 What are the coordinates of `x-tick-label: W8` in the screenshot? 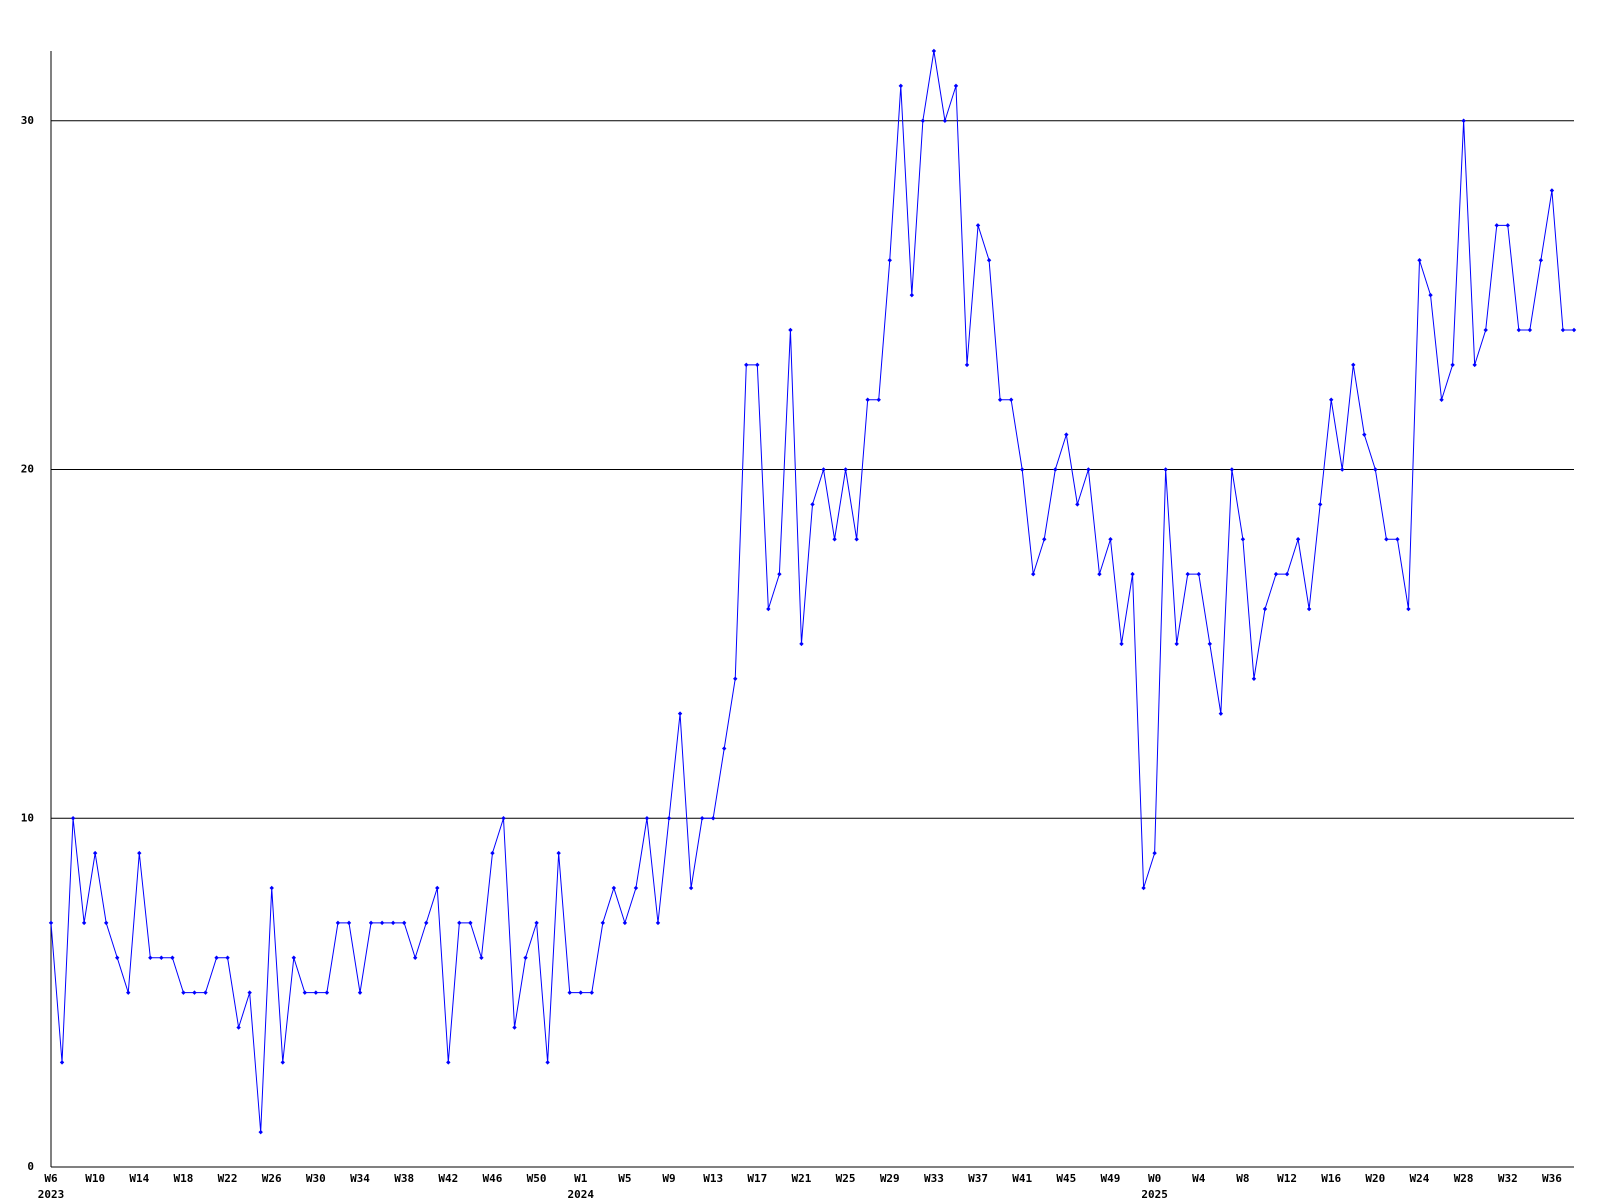 It's located at (1242, 1178).